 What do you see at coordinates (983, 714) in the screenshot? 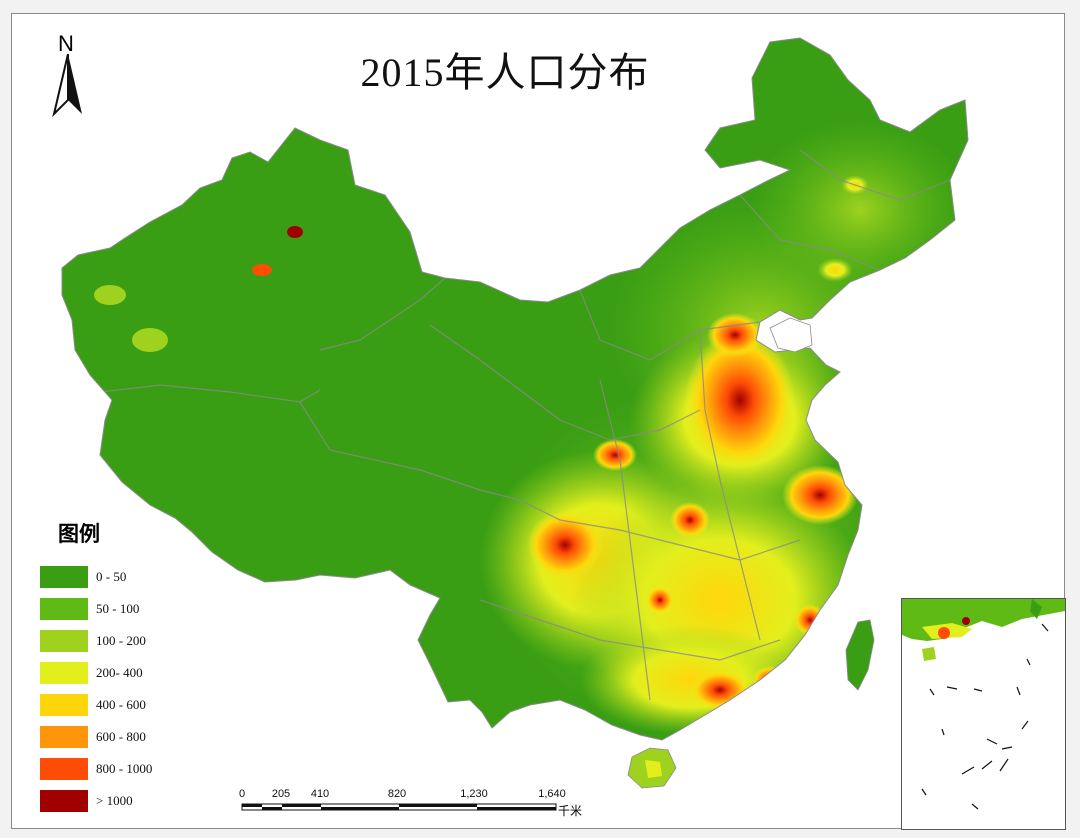
I see `south-china-sea-inset` at bounding box center [983, 714].